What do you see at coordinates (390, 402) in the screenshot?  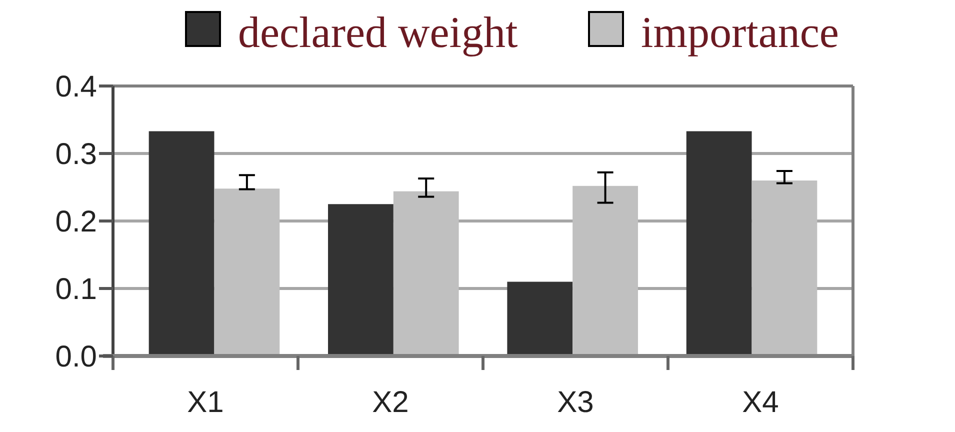 I see `x-tick-label: X2` at bounding box center [390, 402].